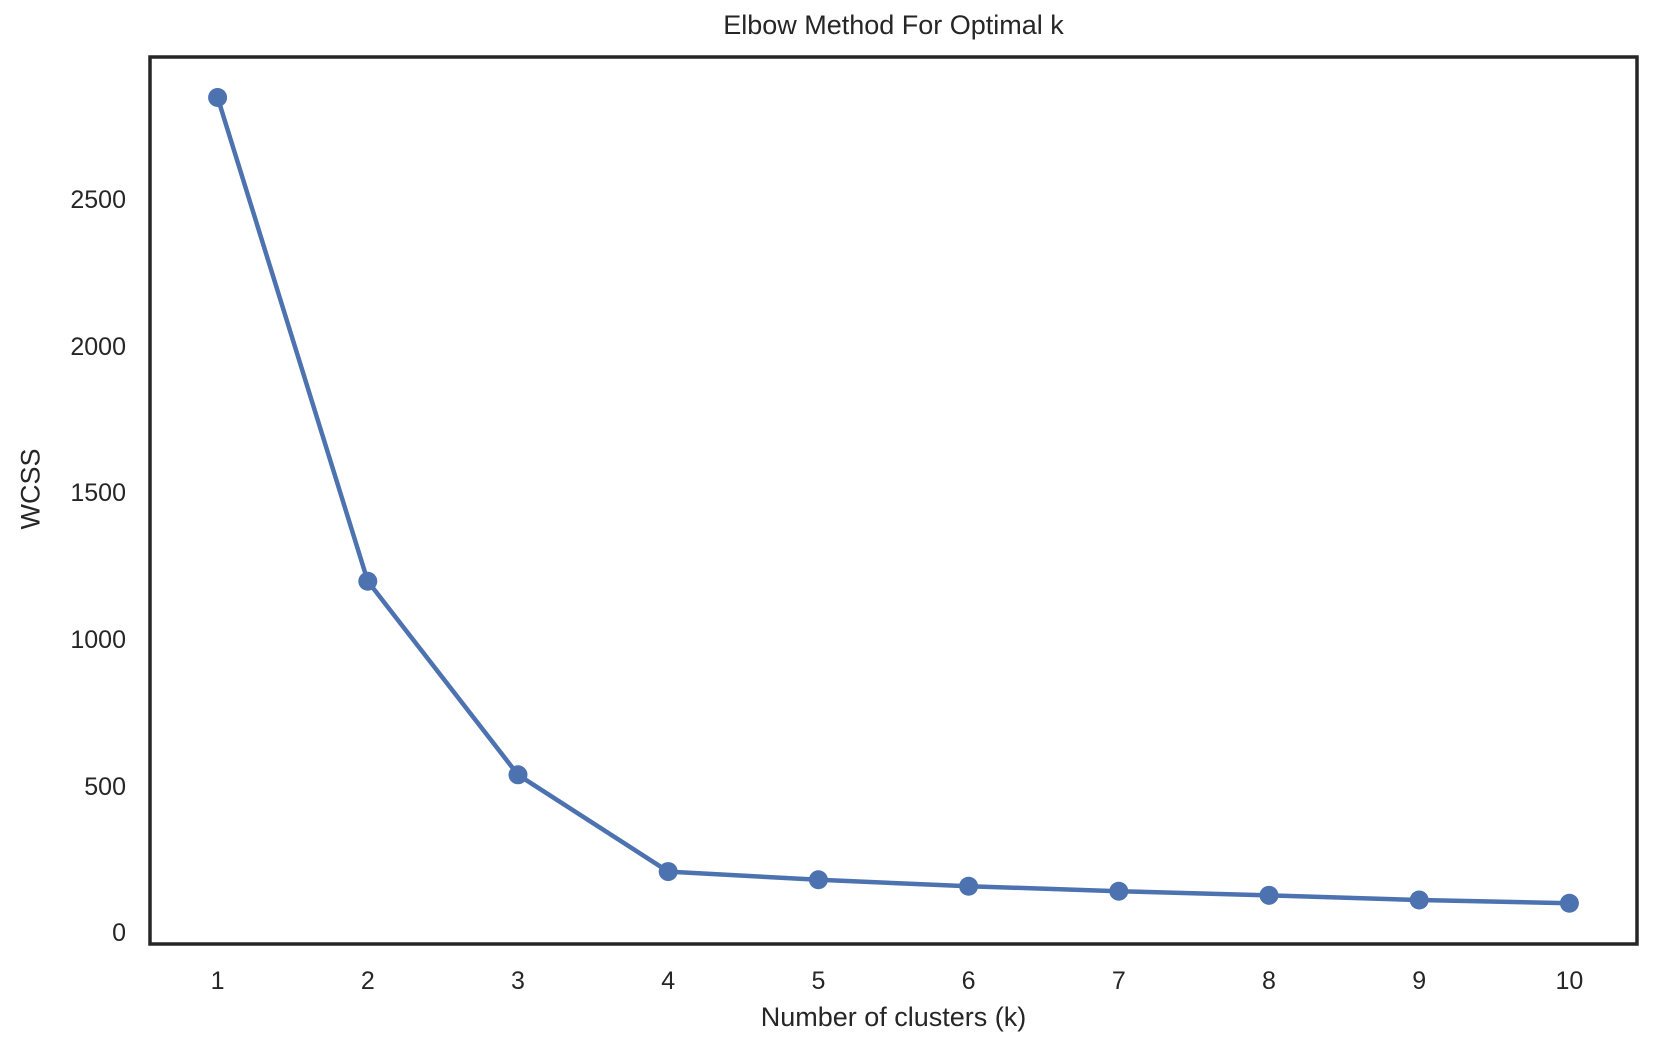 The image size is (1656, 1057). Describe the element at coordinates (1569, 903) in the screenshot. I see `data-point-k10` at that location.